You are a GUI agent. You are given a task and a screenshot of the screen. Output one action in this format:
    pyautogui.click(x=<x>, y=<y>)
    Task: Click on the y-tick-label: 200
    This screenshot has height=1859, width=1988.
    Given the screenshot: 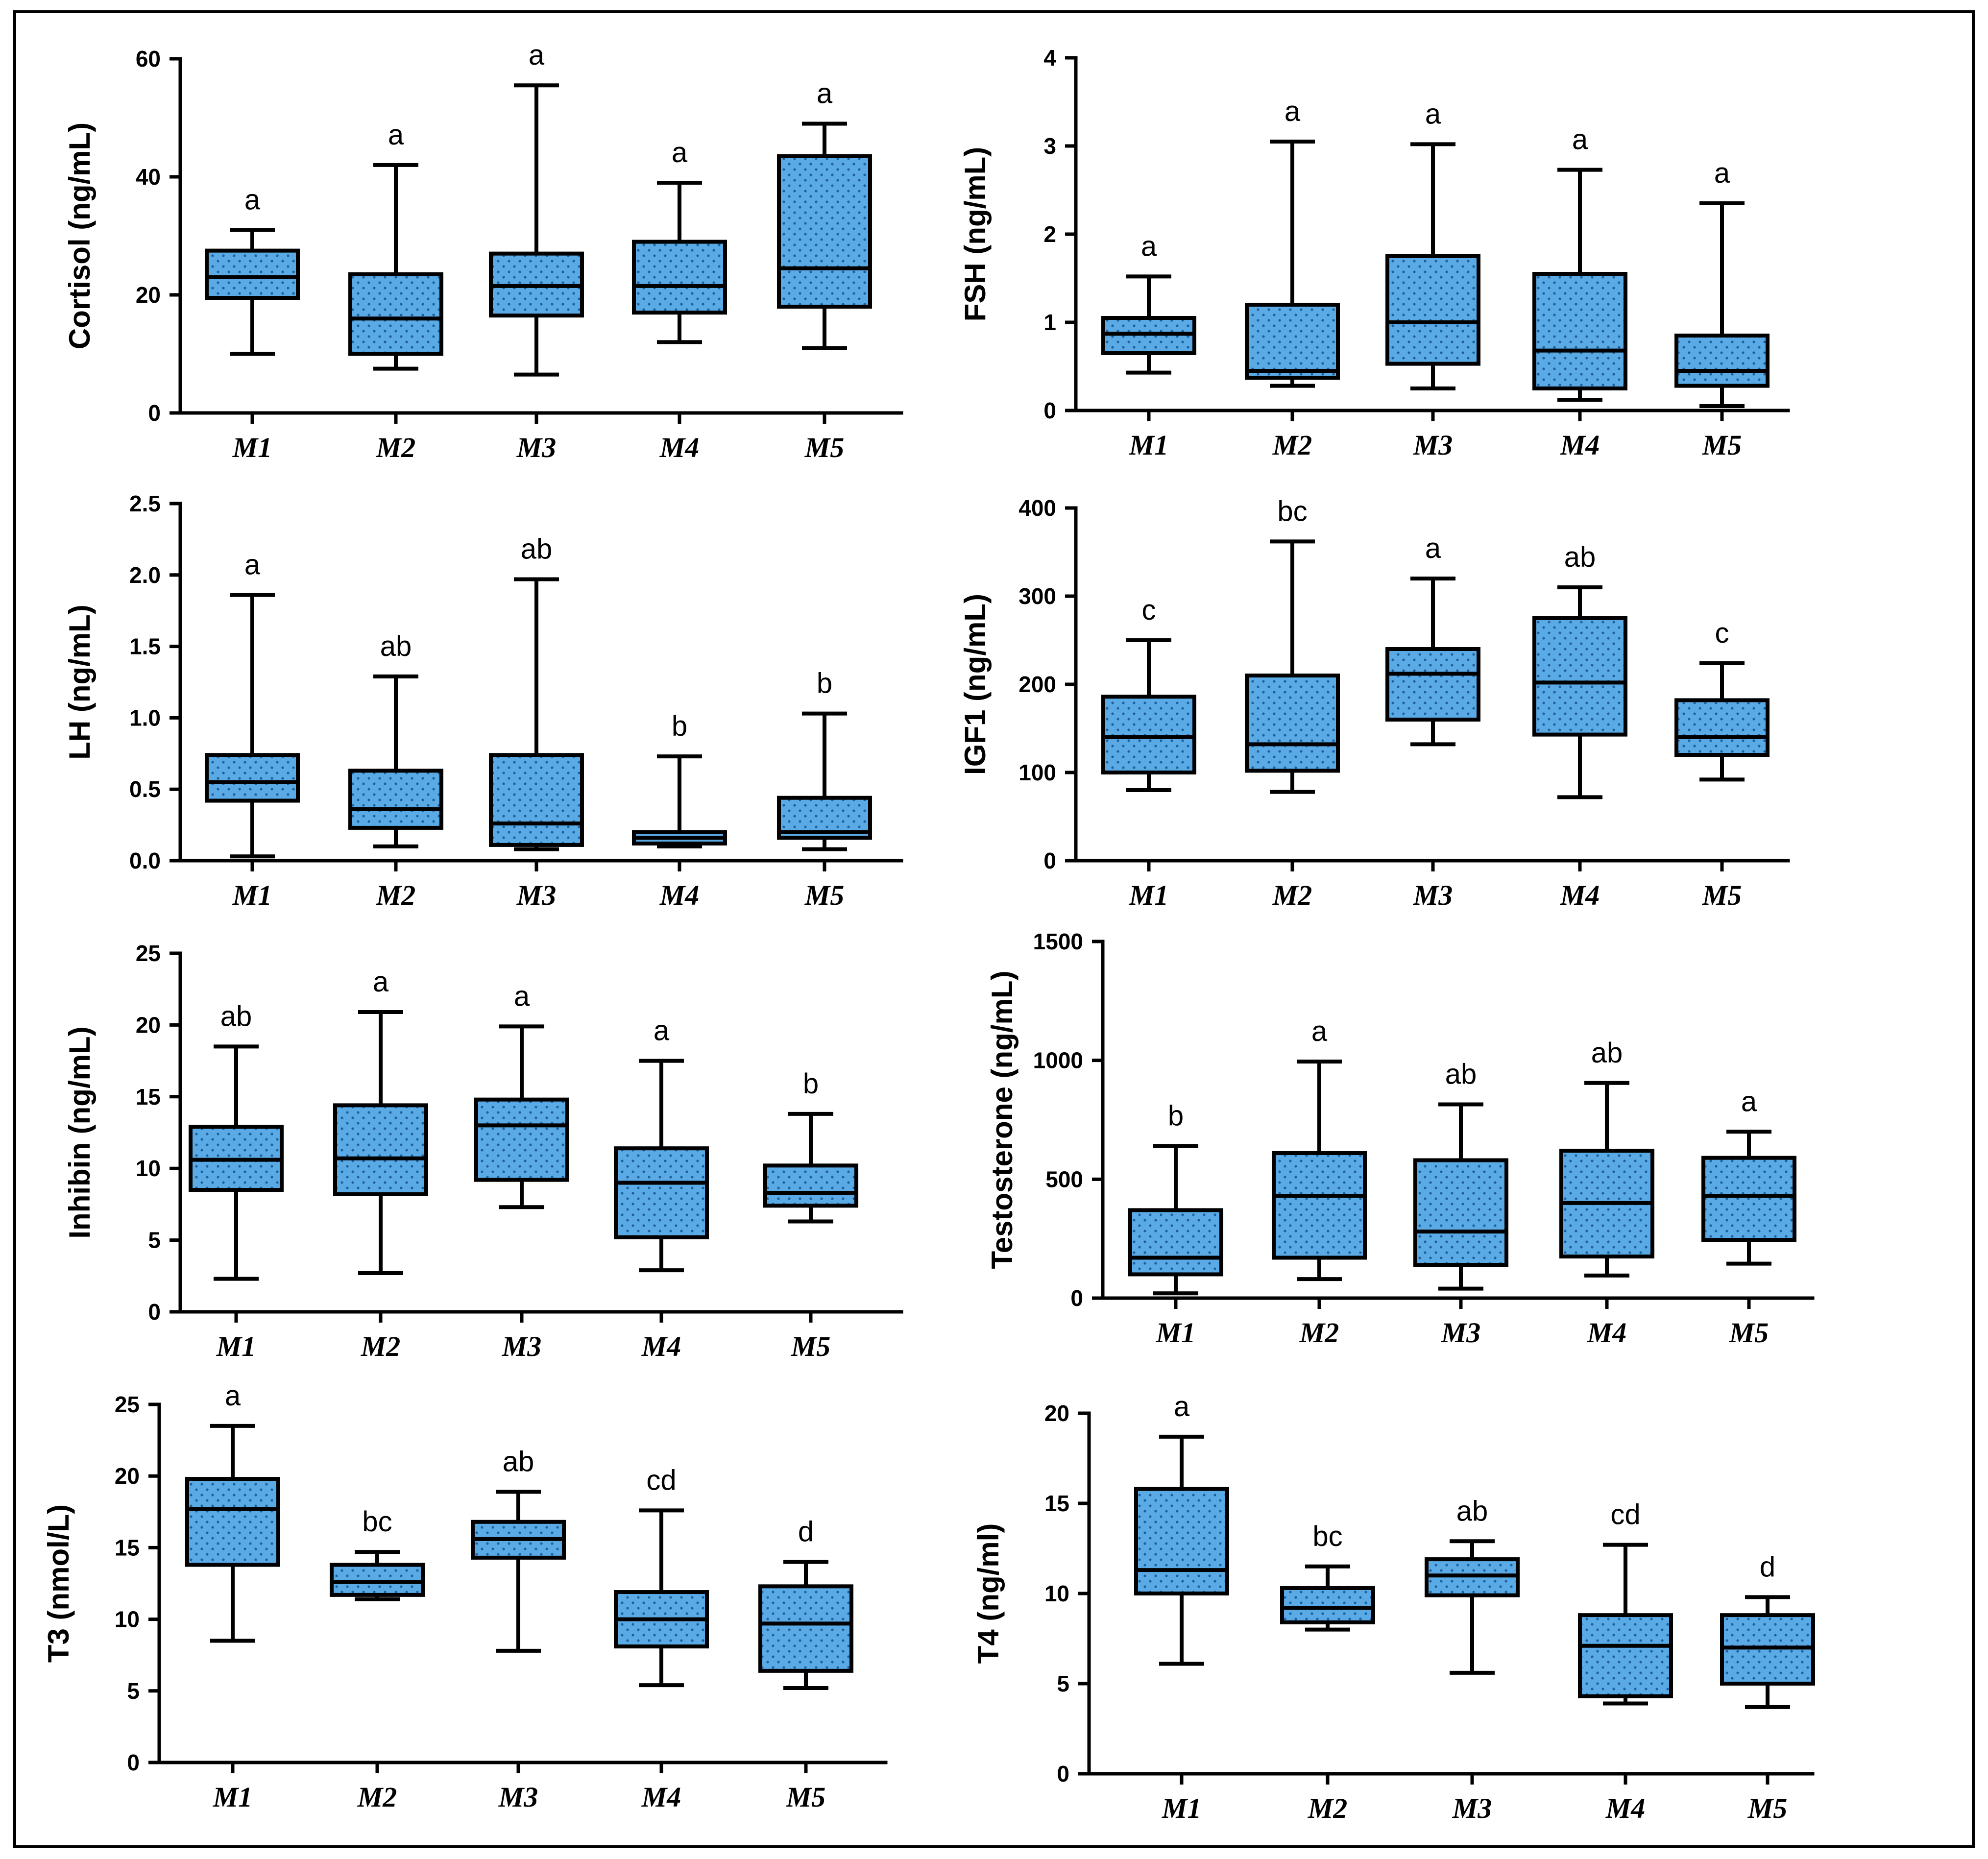 What is the action you would take?
    pyautogui.click(x=1037, y=684)
    